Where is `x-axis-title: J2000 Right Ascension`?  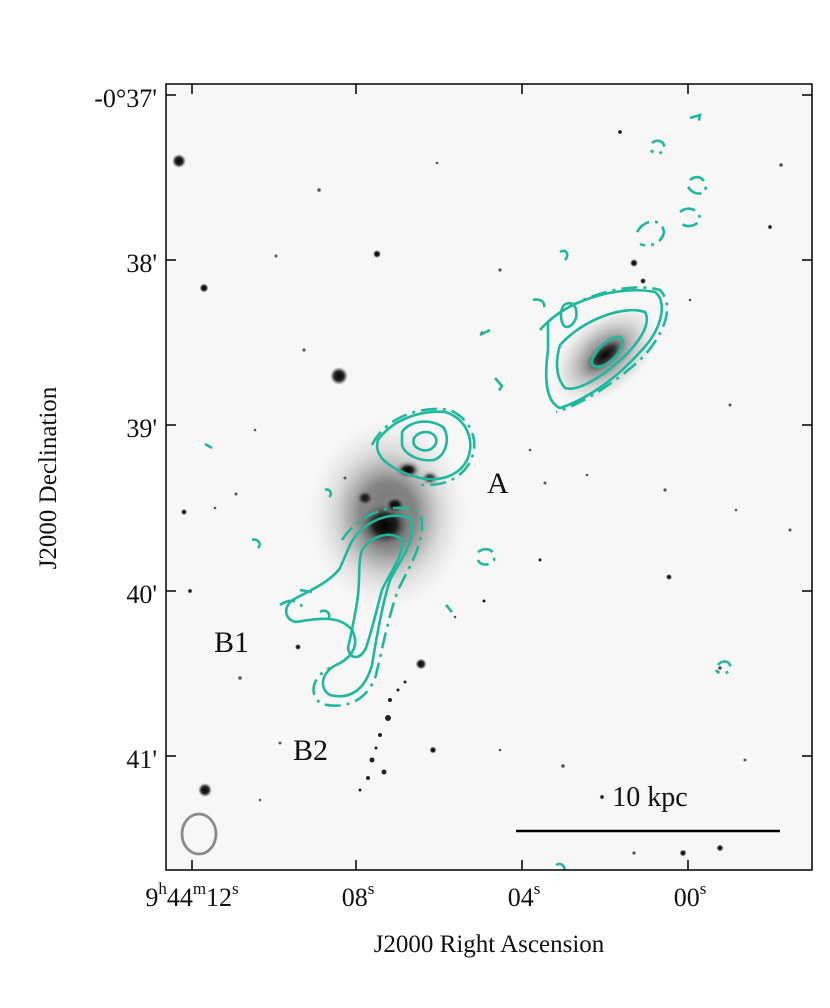
x-axis-title: J2000 Right Ascension is located at coordinates (489, 944).